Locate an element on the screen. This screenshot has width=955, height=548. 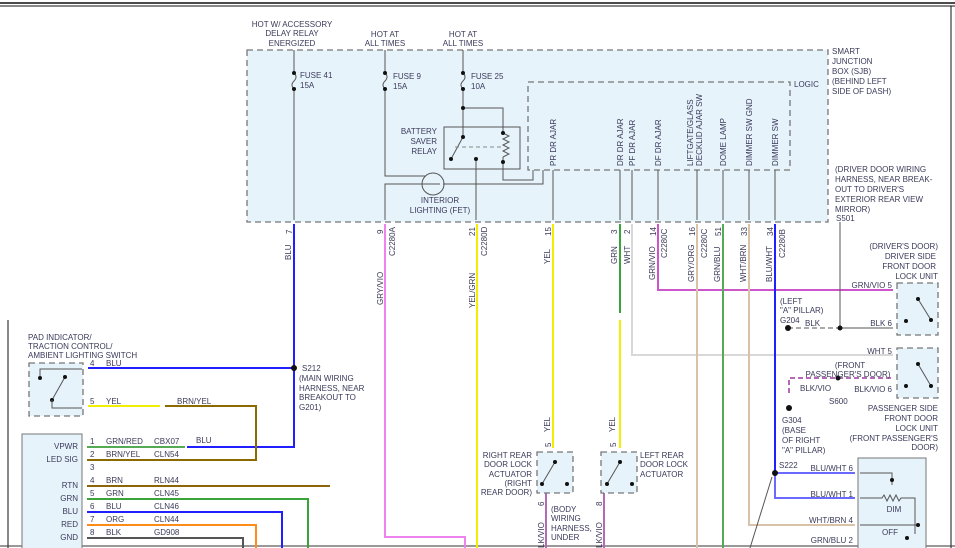
diagram-label: 2 is located at coordinates (627, 231).